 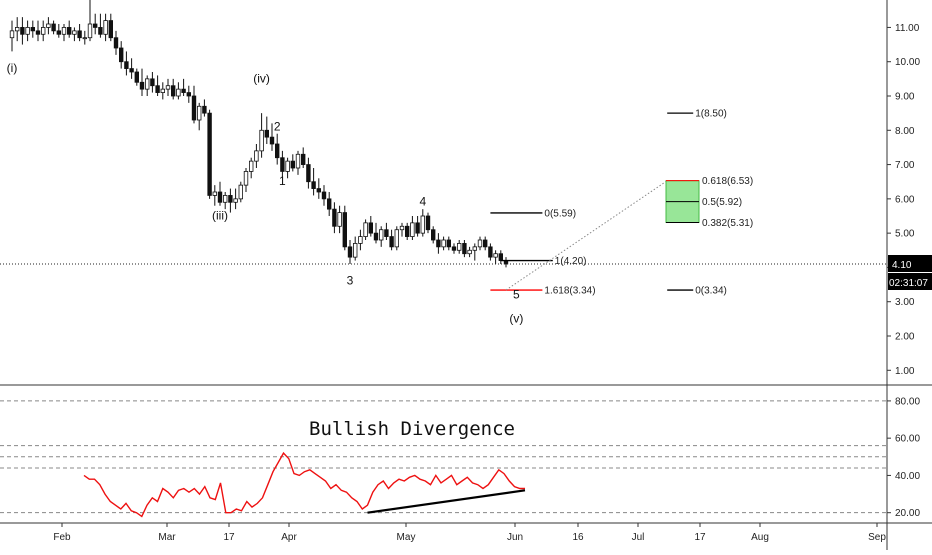 I want to click on wave-label: 1, so click(x=282, y=181).